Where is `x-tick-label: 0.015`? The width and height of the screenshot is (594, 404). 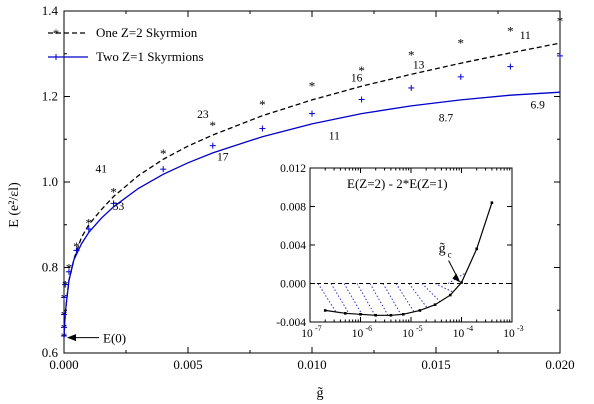
x-tick-label: 0.015 is located at coordinates (435, 364).